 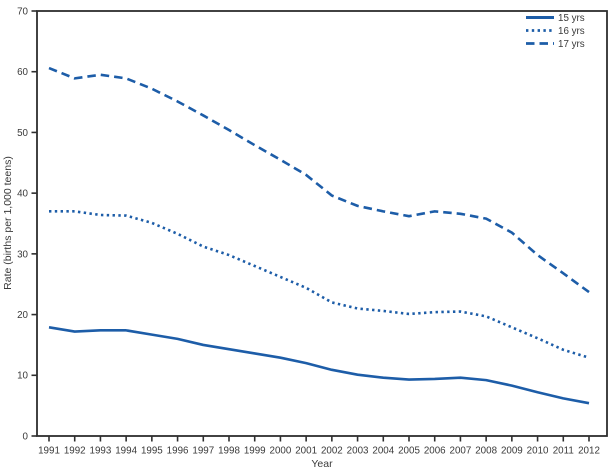 I want to click on legend-label: 15 yrs, so click(x=571, y=18).